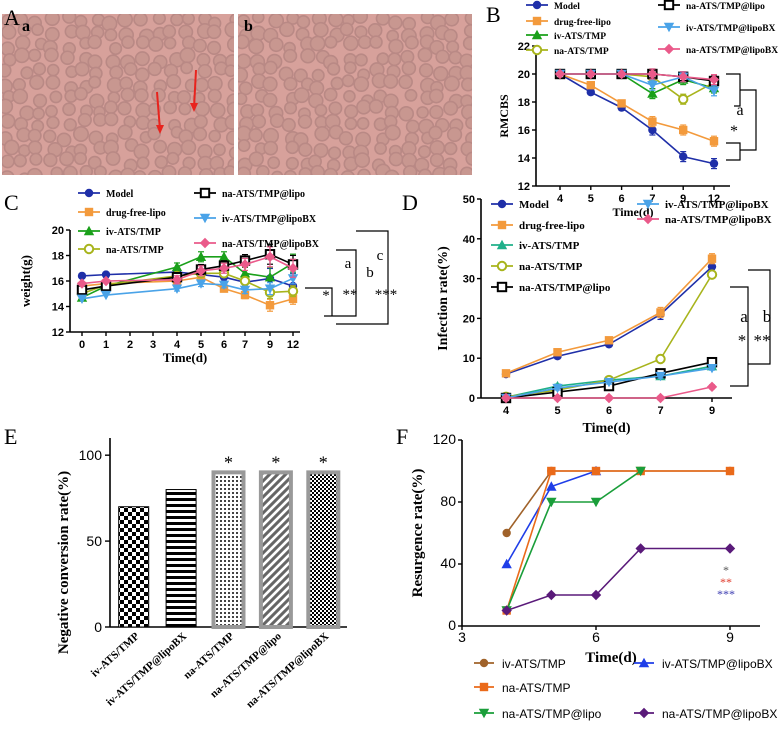 This screenshot has height=745, width=779. What do you see at coordinates (195, 89) in the screenshot?
I see `arrow-line` at bounding box center [195, 89].